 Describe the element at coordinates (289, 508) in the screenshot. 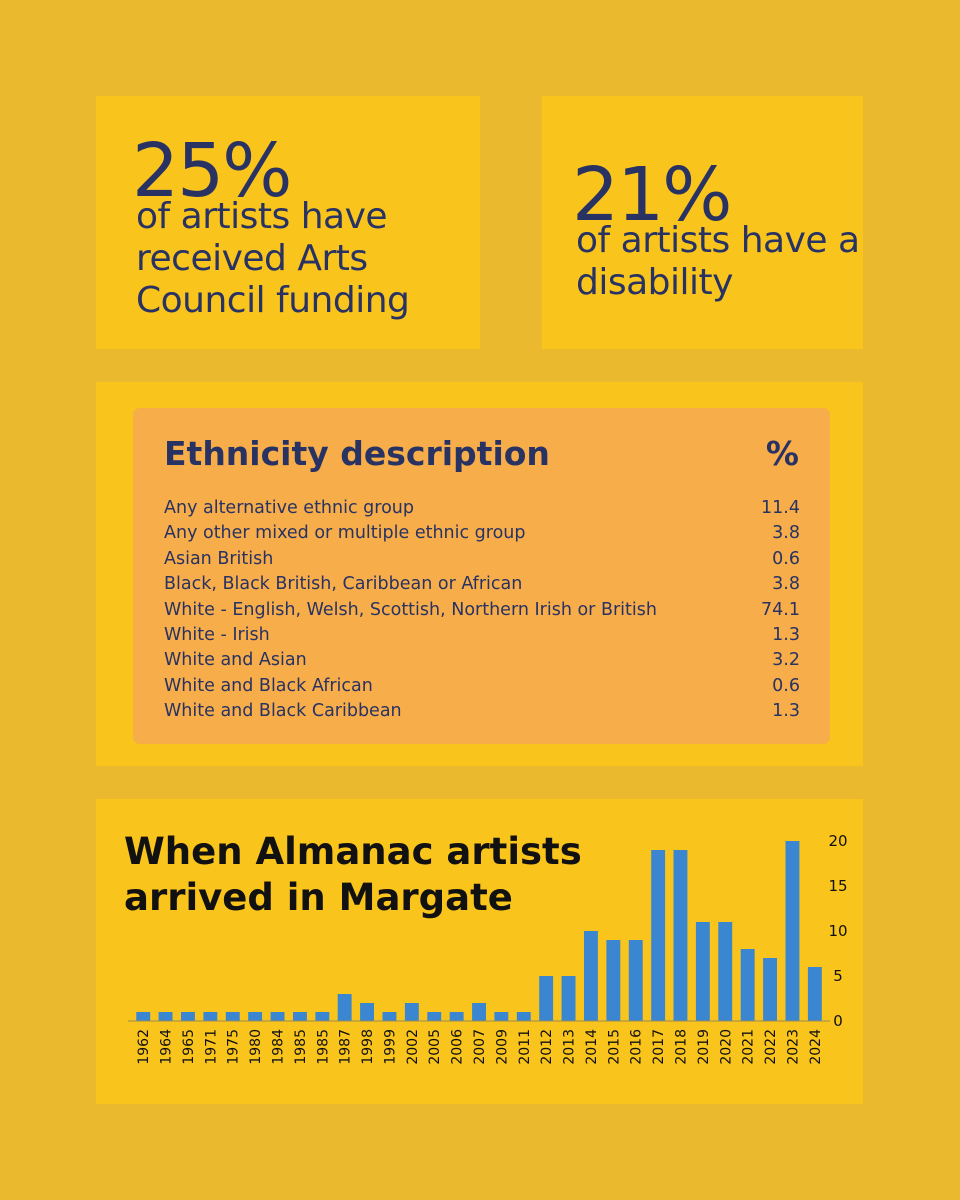

I see `ethnicity-label: Any alternative ethnic group` at that location.